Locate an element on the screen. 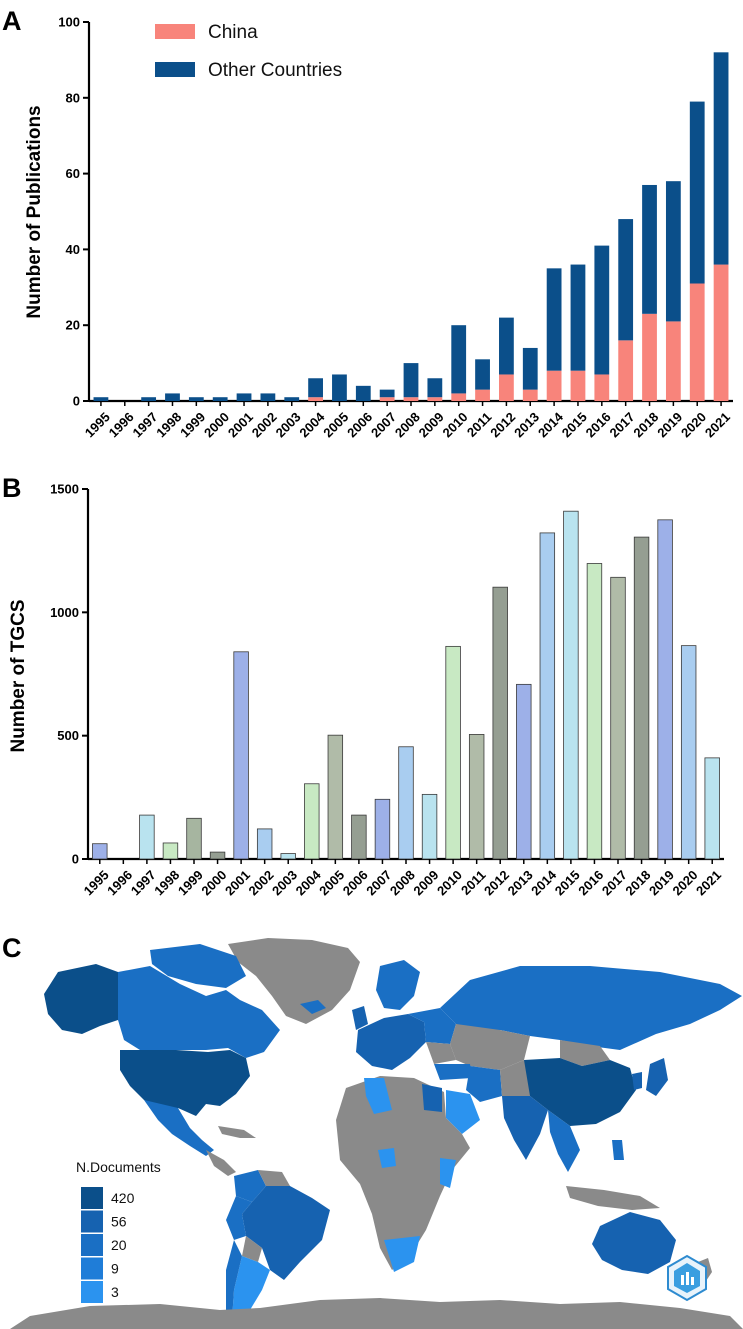 The image size is (743, 1329). country-ukraine is located at coordinates (441, 1053).